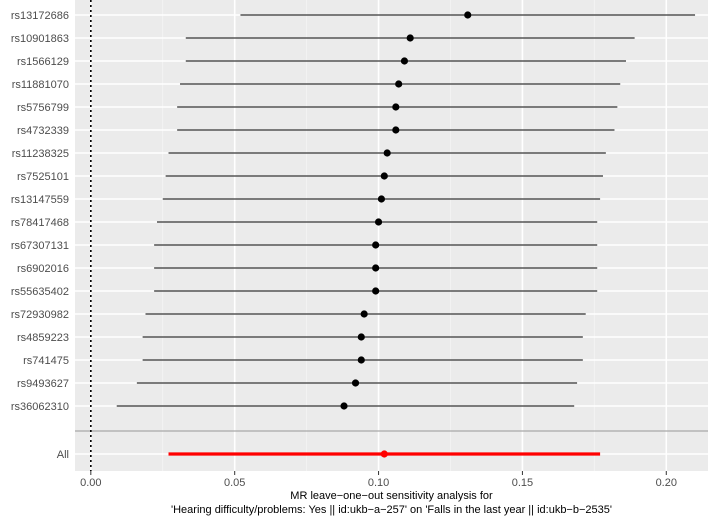 This screenshot has height=517, width=708. I want to click on x-tick-label: 0.15, so click(522, 483).